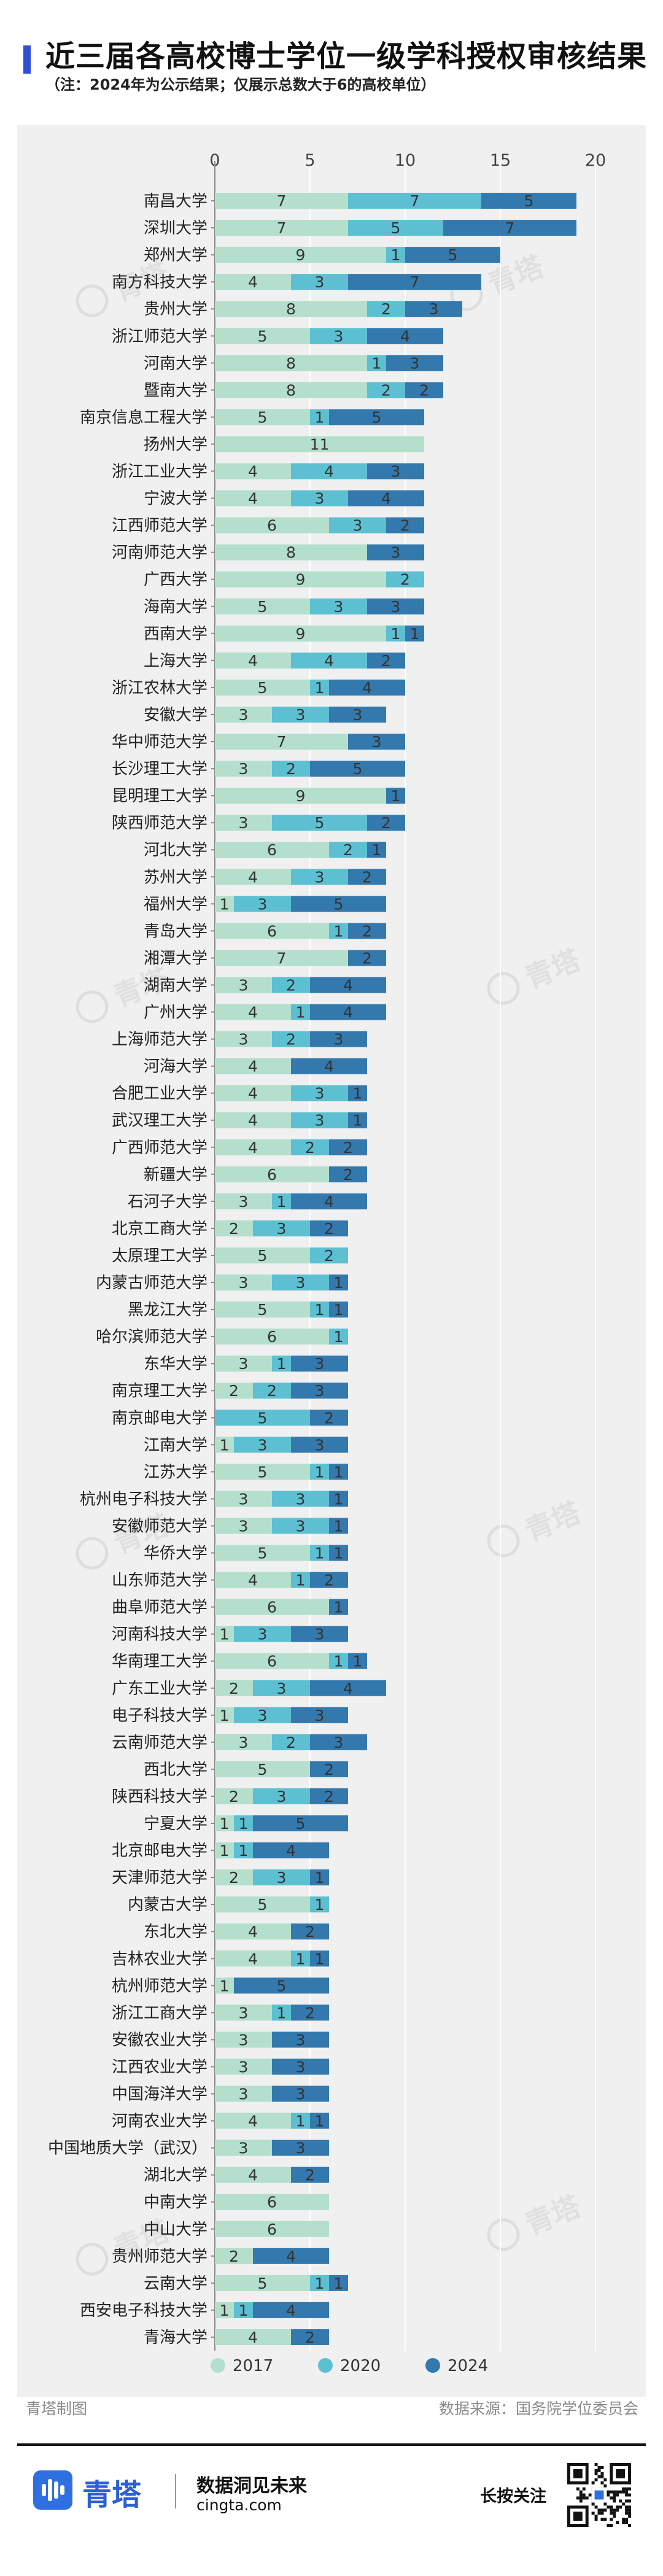 Image resolution: width=663 pixels, height=2576 pixels. I want to click on category-label: 宁夏大学, so click(175, 1824).